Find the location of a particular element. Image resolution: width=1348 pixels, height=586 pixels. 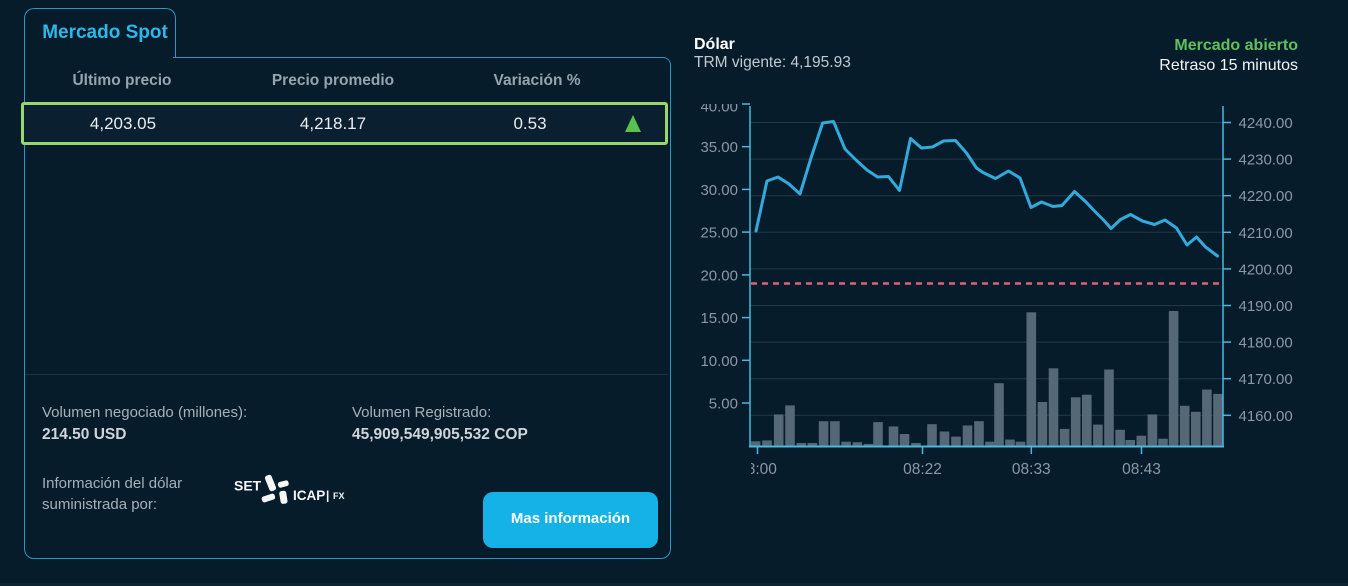

svg-text: 4190.00 is located at coordinates (1266, 306).